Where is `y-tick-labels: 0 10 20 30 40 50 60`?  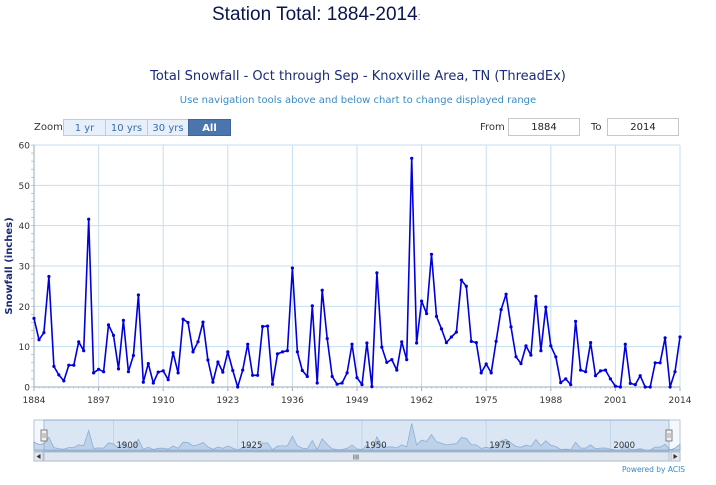 y-tick-labels: 0 10 20 30 40 50 60 is located at coordinates (25, 268).